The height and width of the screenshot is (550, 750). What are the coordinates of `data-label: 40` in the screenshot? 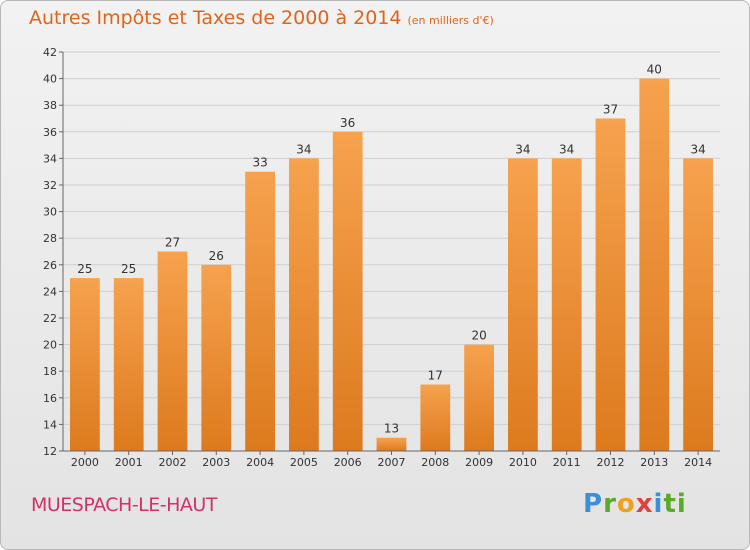 It's located at (654, 70).